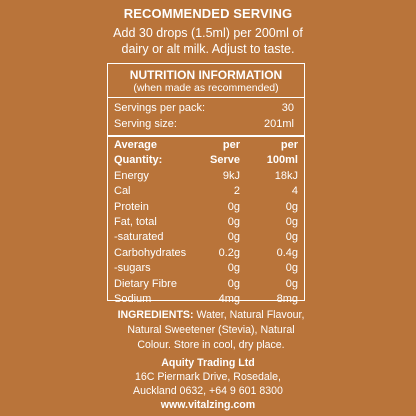  I want to click on servings-per-pack-row: Servings per pack: 30, so click(206, 108).